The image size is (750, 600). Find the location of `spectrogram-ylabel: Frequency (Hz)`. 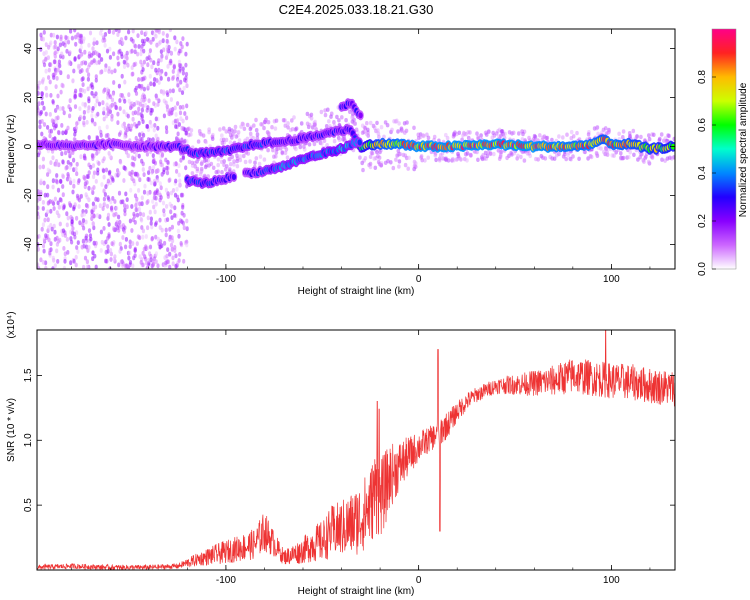

spectrogram-ylabel: Frequency (Hz) is located at coordinates (11, 149).